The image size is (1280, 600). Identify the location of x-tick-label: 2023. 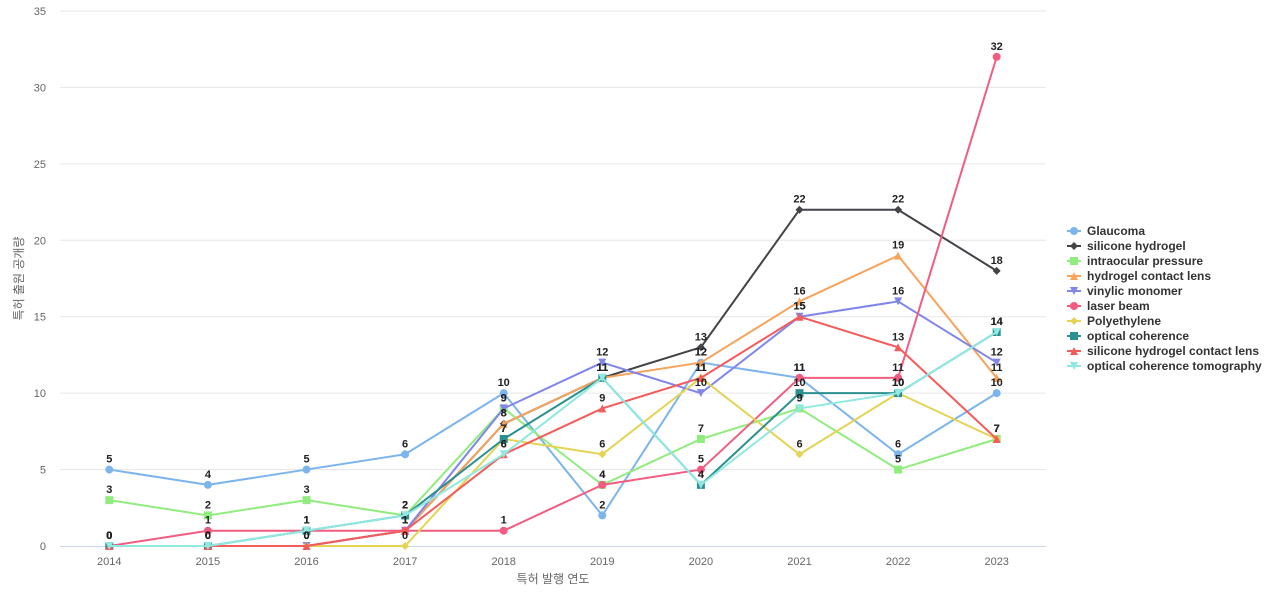
(996, 562).